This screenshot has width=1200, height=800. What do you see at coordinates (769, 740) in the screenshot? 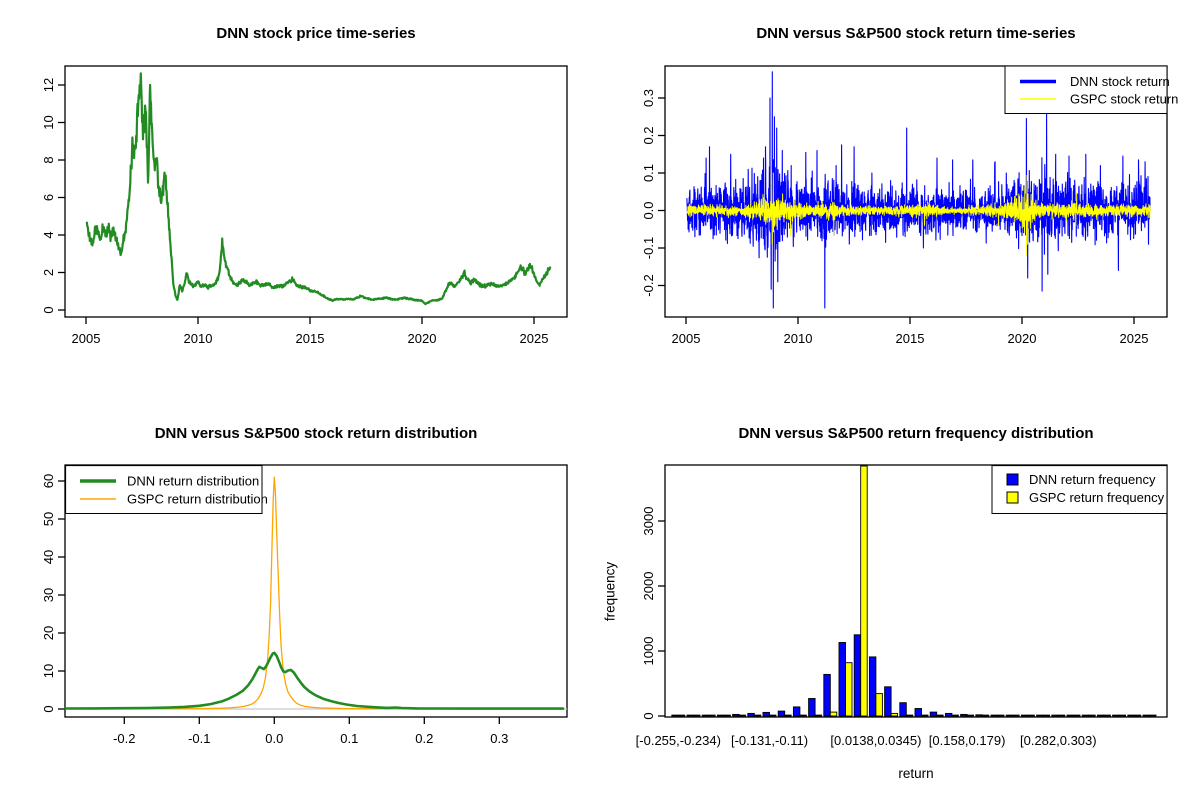
I see `bin-label: [-0.131,-0.11)` at bounding box center [769, 740].